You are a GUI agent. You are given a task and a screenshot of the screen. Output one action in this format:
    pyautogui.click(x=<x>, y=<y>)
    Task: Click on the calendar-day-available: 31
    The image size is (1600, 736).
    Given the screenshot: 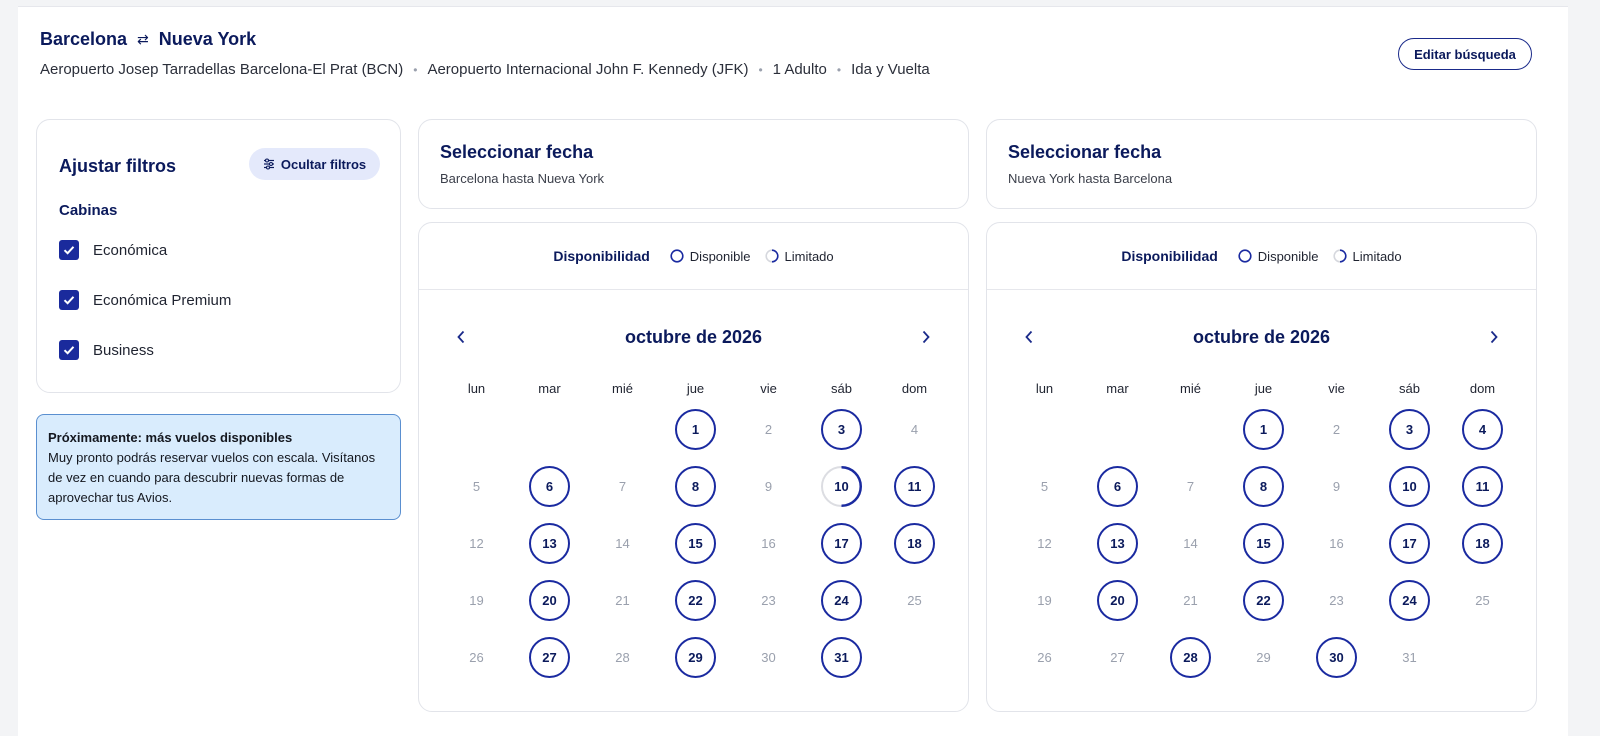 What is the action you would take?
    pyautogui.click(x=841, y=657)
    